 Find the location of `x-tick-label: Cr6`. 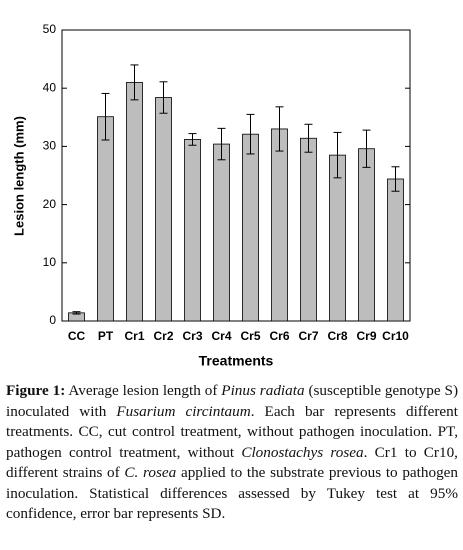

x-tick-label: Cr6 is located at coordinates (279, 336).